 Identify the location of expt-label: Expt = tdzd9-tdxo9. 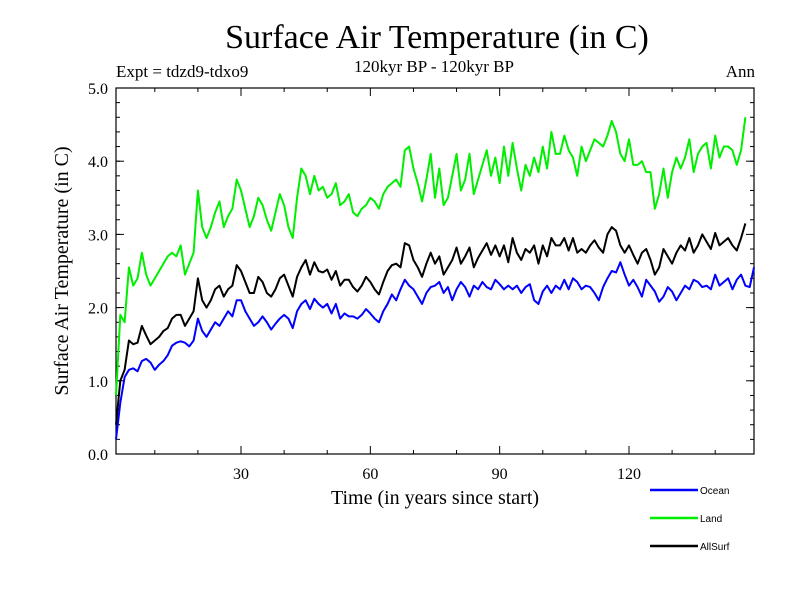
(182, 71).